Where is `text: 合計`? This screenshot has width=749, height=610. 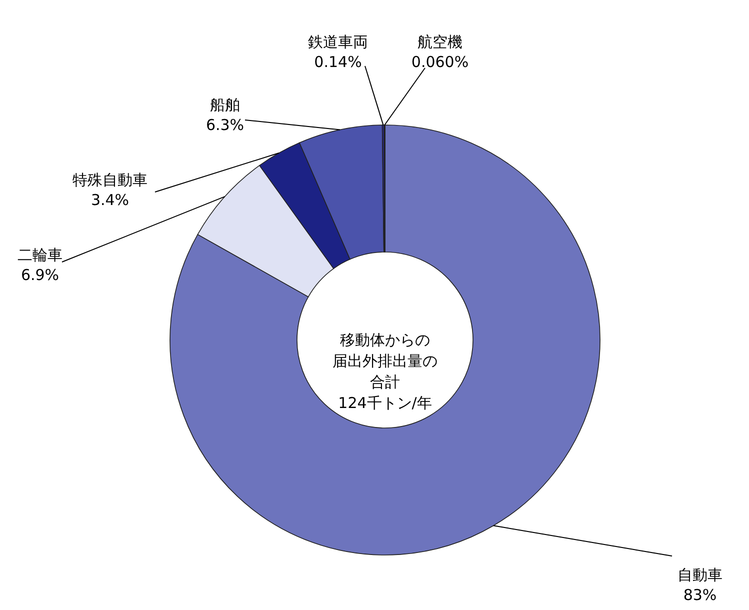 text: 合計 is located at coordinates (385, 382).